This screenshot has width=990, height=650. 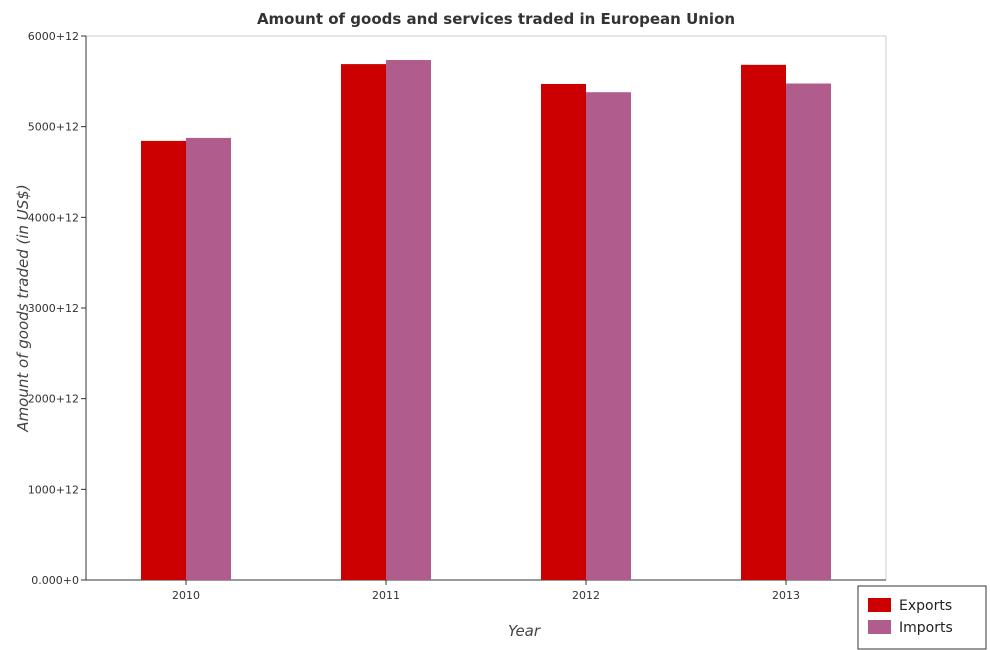 I want to click on legend-label-imports: Imports, so click(x=926, y=628).